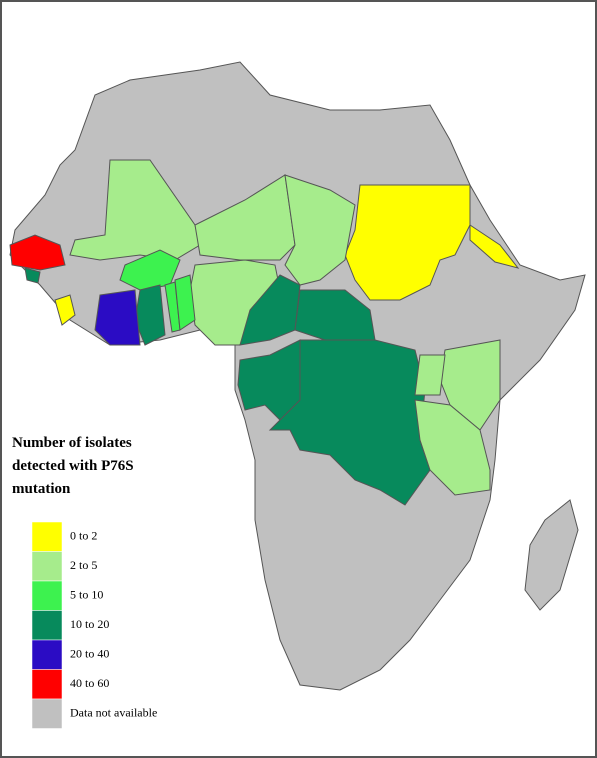 This screenshot has width=597, height=758. I want to click on legend-title: Number of isolates, so click(72, 443).